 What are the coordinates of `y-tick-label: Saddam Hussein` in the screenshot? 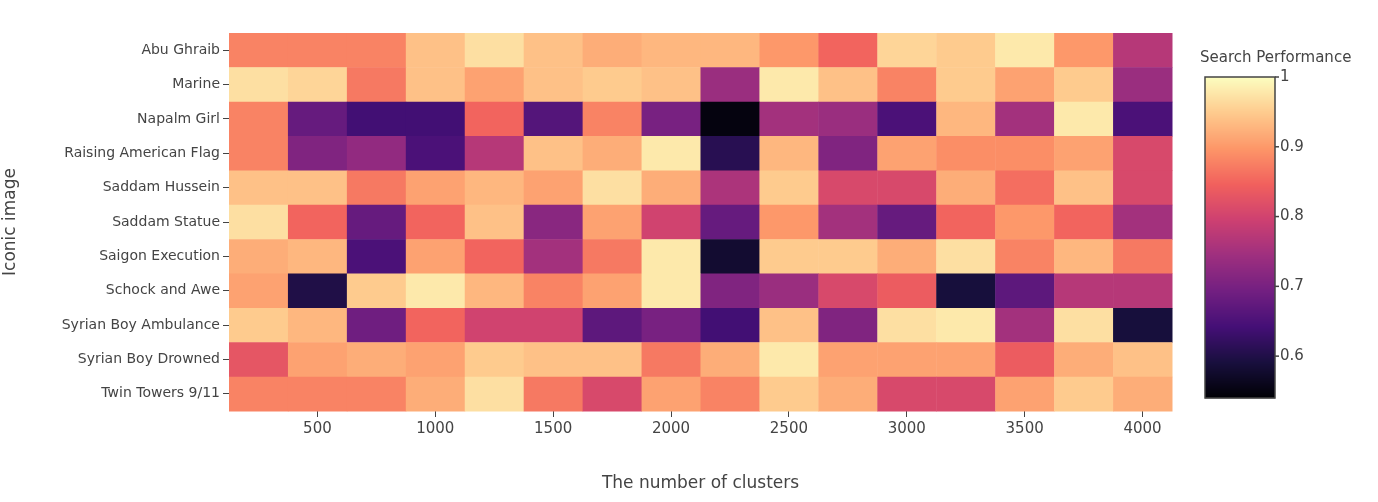 It's located at (161, 186).